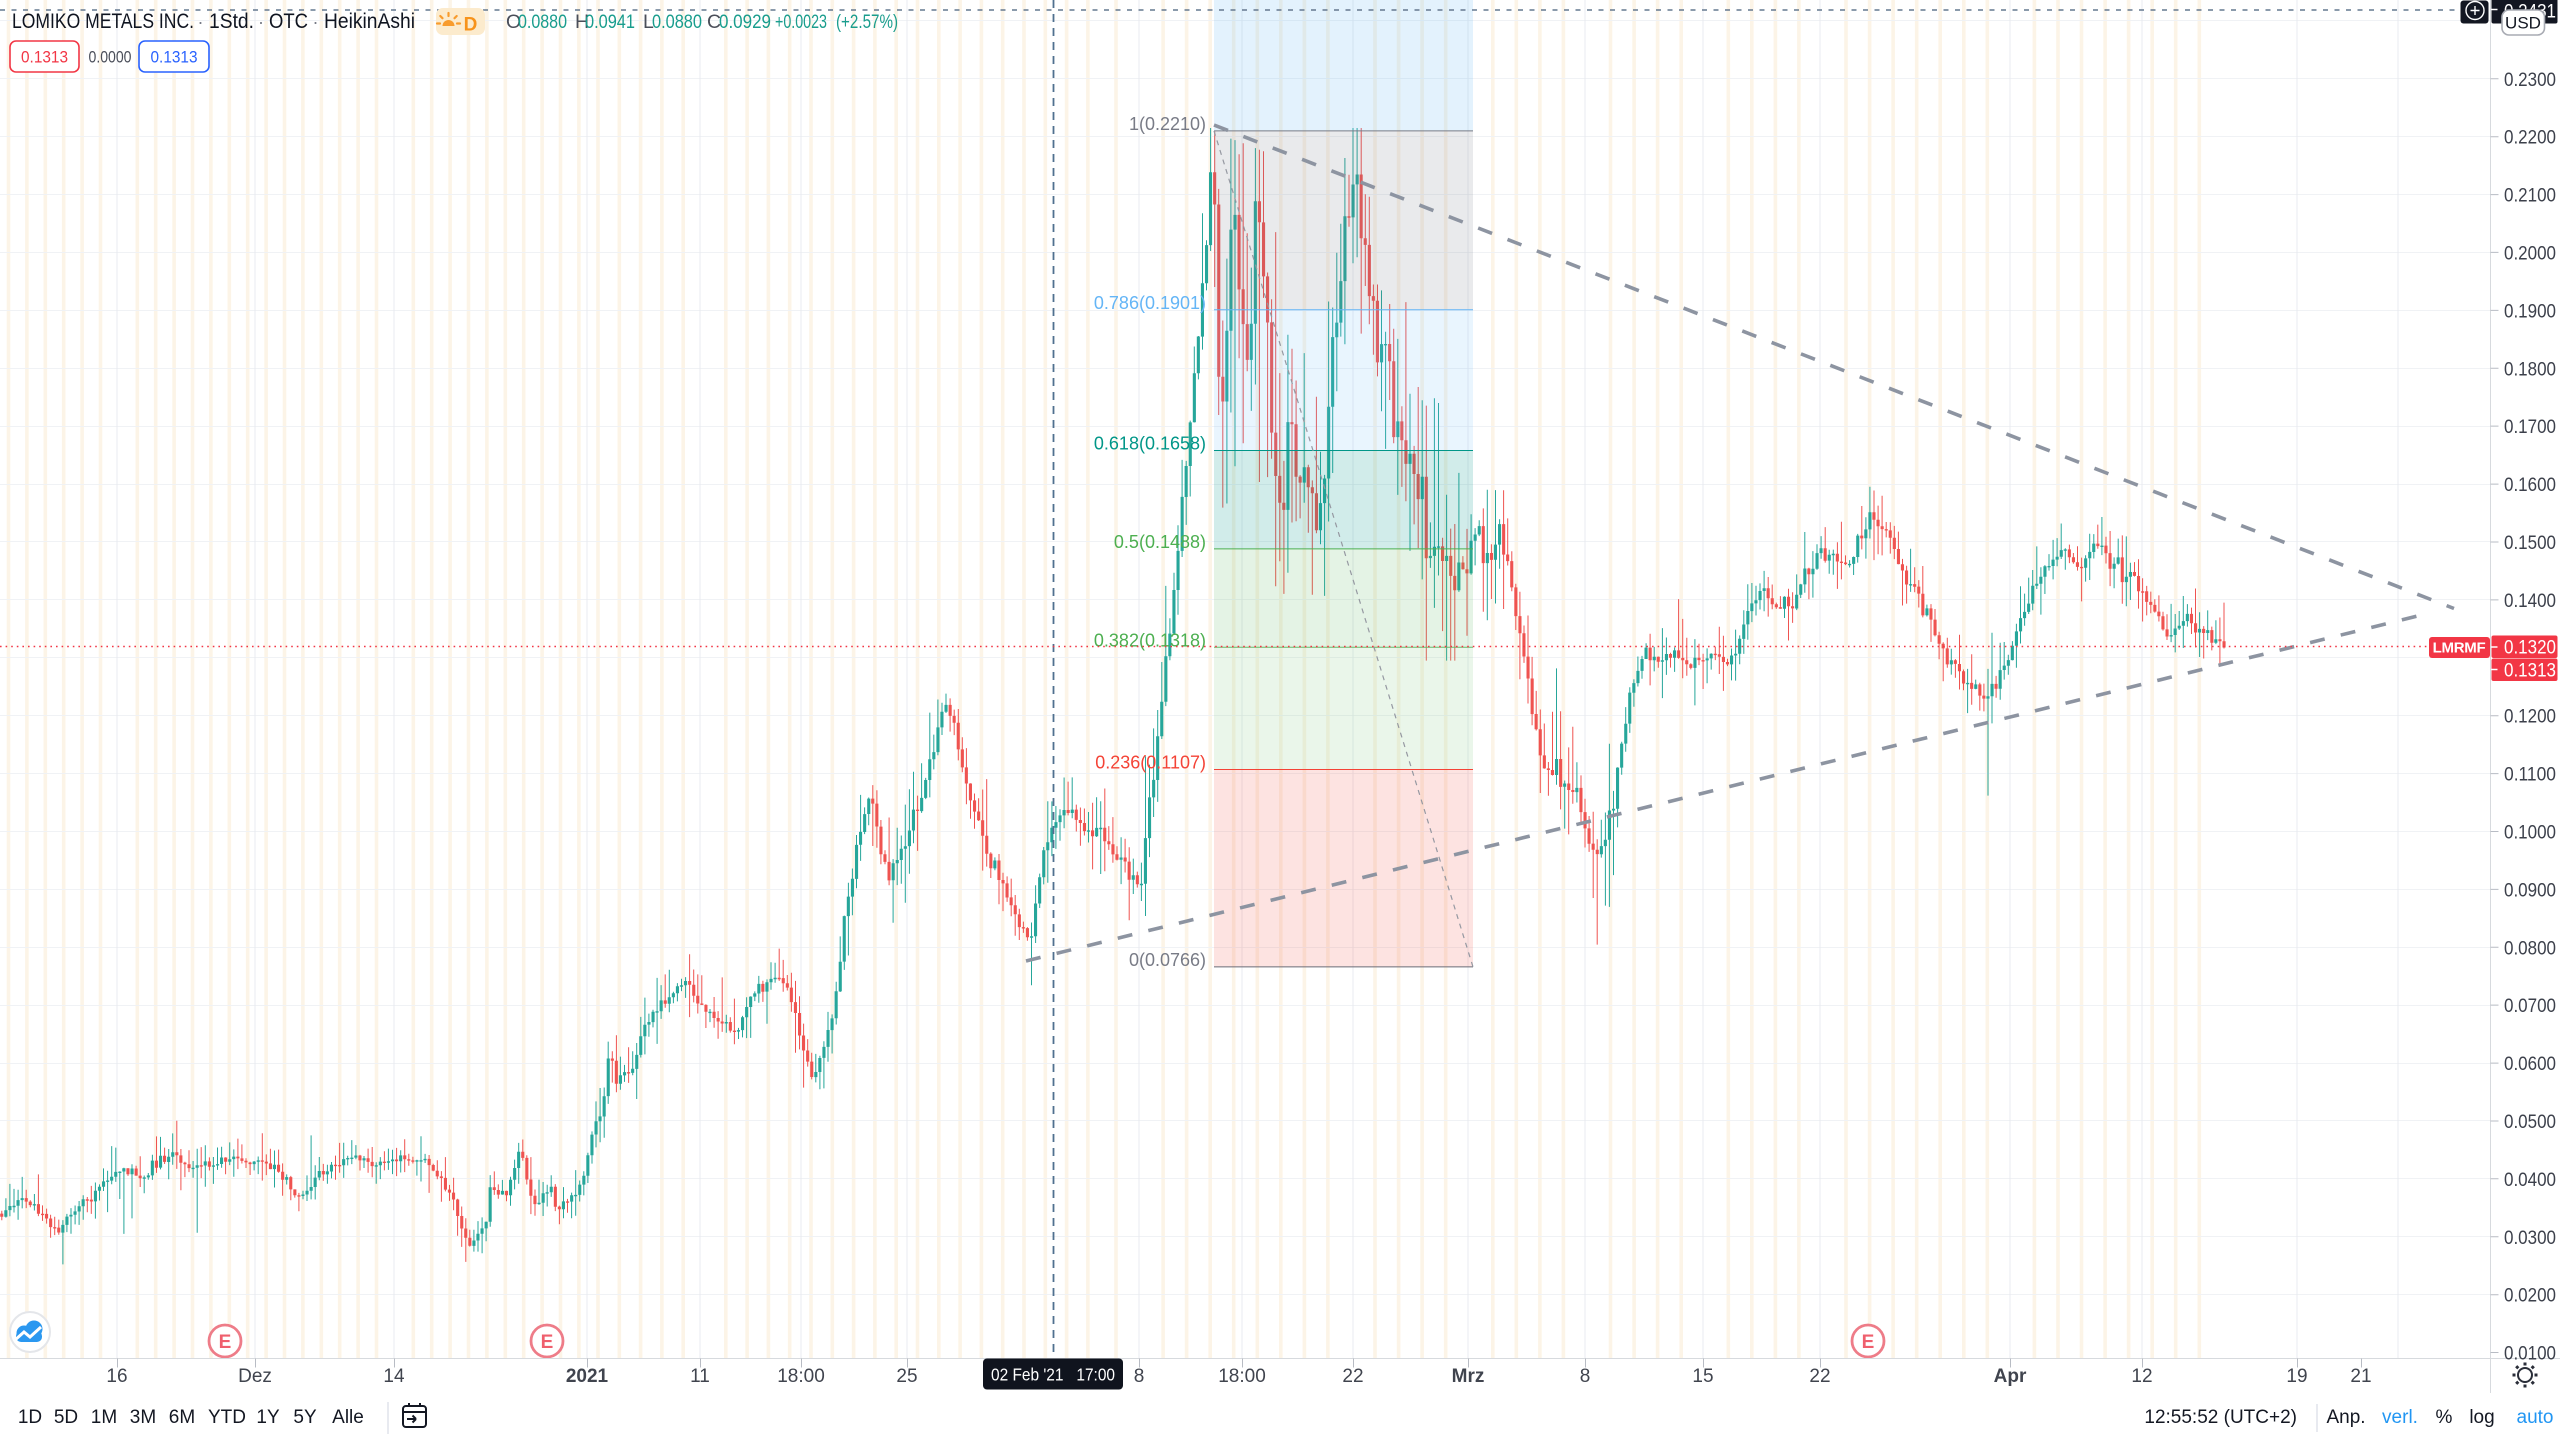  What do you see at coordinates (2459, 648) in the screenshot?
I see `svg-text: LMRMF` at bounding box center [2459, 648].